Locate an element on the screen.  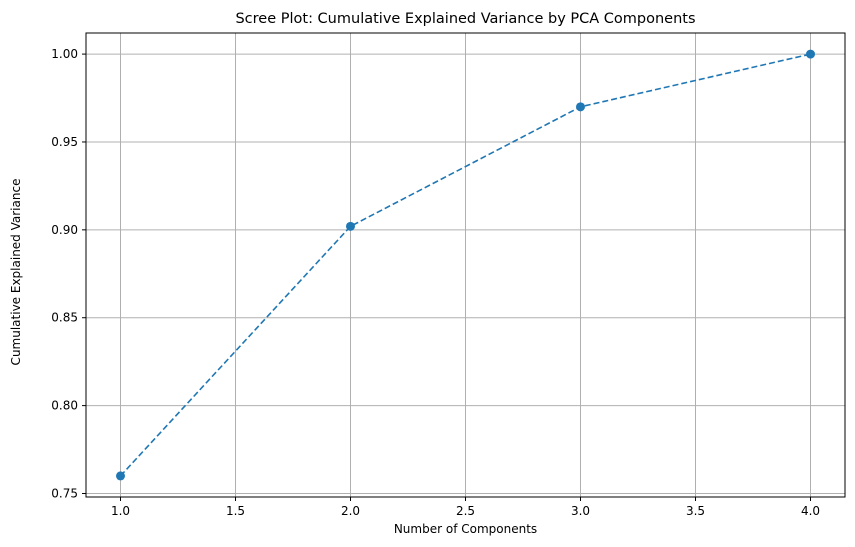
x-tick-label: 1.0 is located at coordinates (120, 511).